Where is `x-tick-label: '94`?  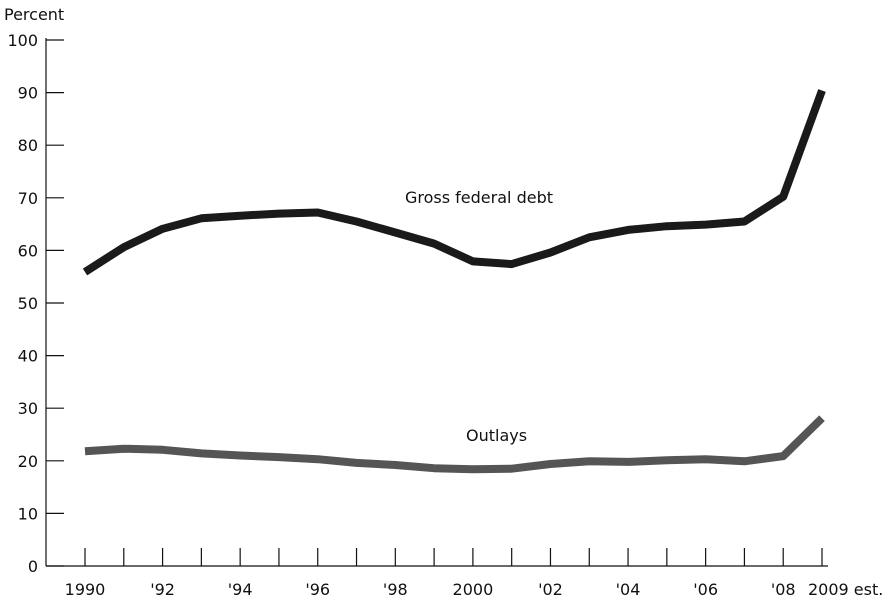
x-tick-label: '94 is located at coordinates (240, 589).